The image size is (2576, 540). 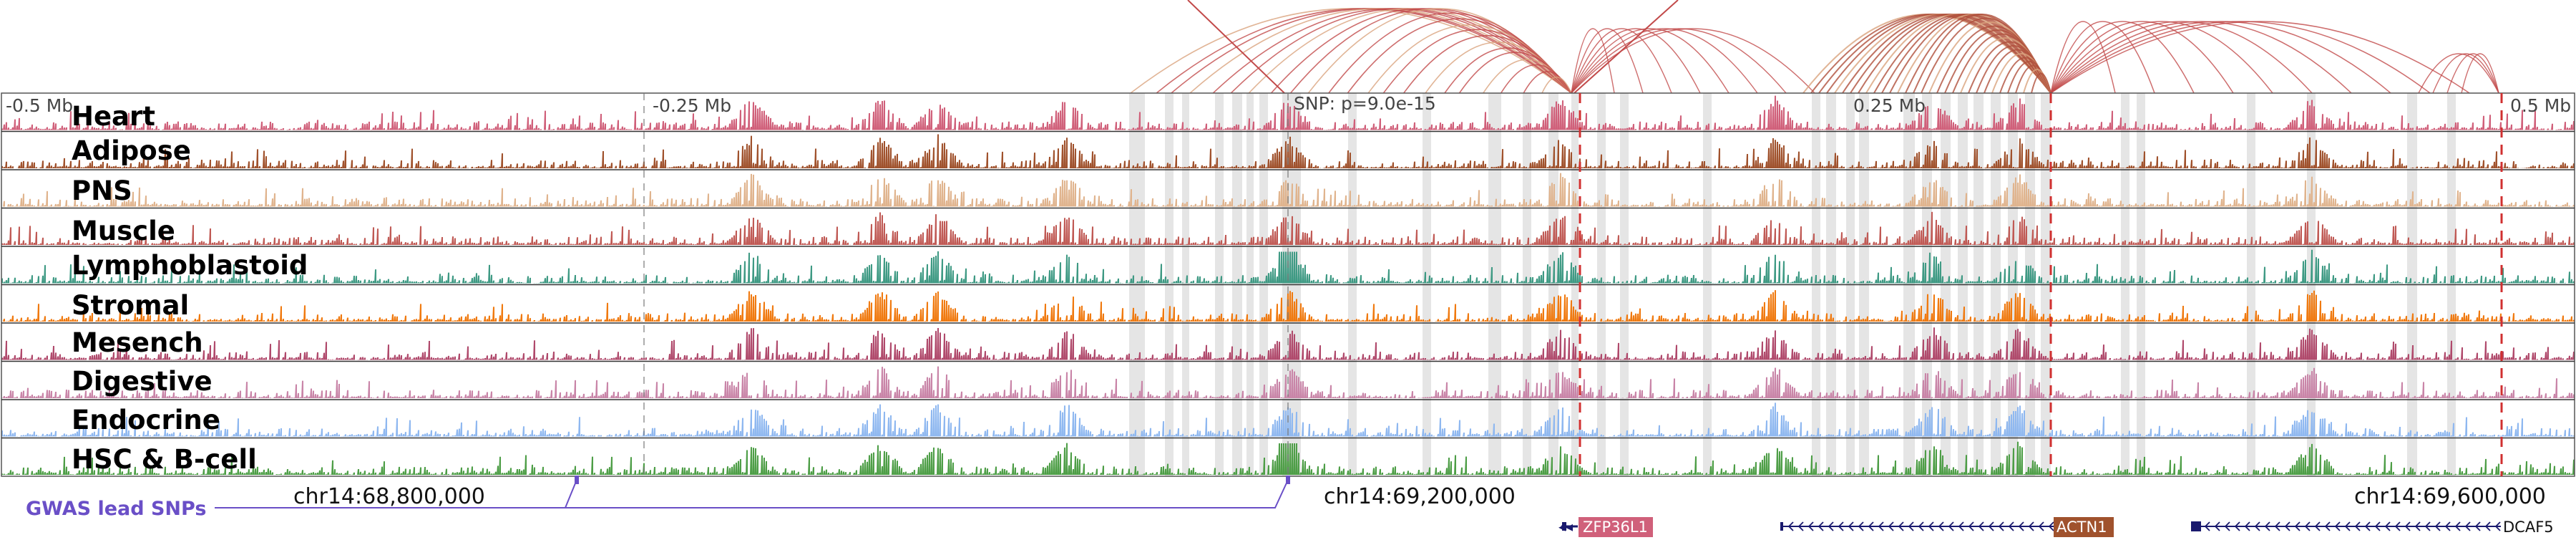 I want to click on strand-chevrons, so click(x=2352, y=526).